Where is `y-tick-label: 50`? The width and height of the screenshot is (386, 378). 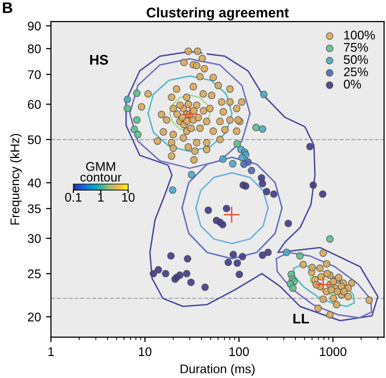
y-tick-label: 50 is located at coordinates (34, 139).